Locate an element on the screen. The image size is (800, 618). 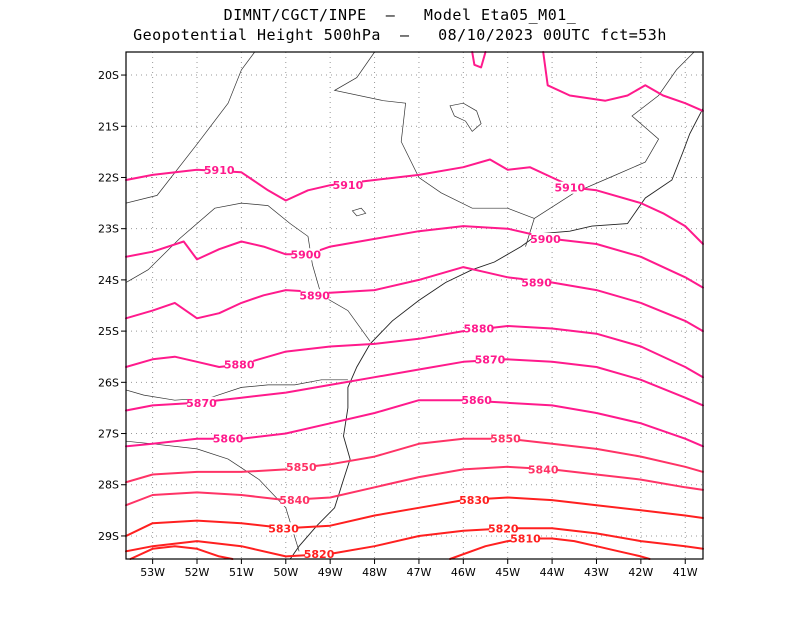
y-tick-label: 24S is located at coordinates (108, 280).